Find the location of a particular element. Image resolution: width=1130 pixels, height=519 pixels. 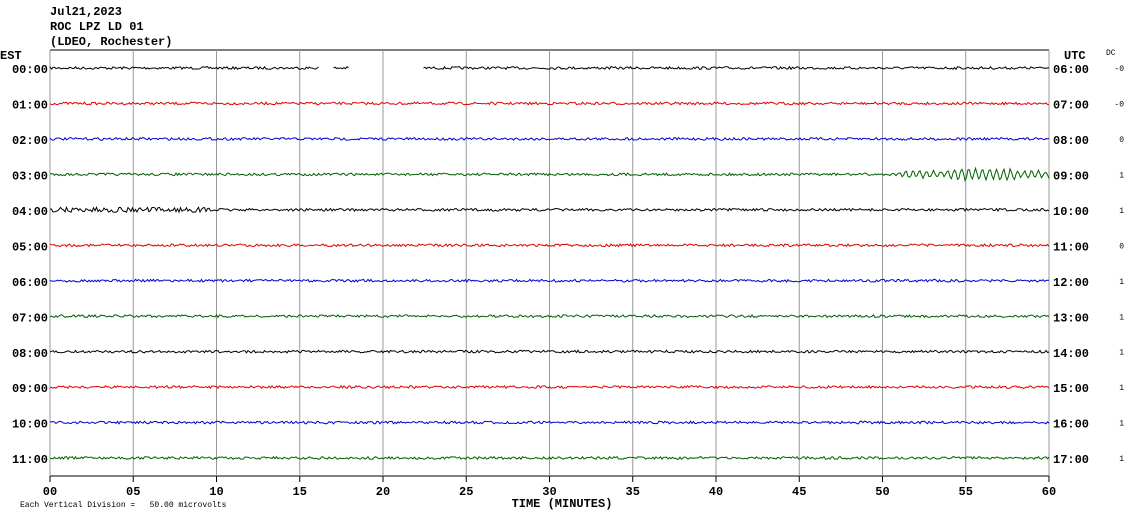

est-label: 01:00 is located at coordinates (30, 106).